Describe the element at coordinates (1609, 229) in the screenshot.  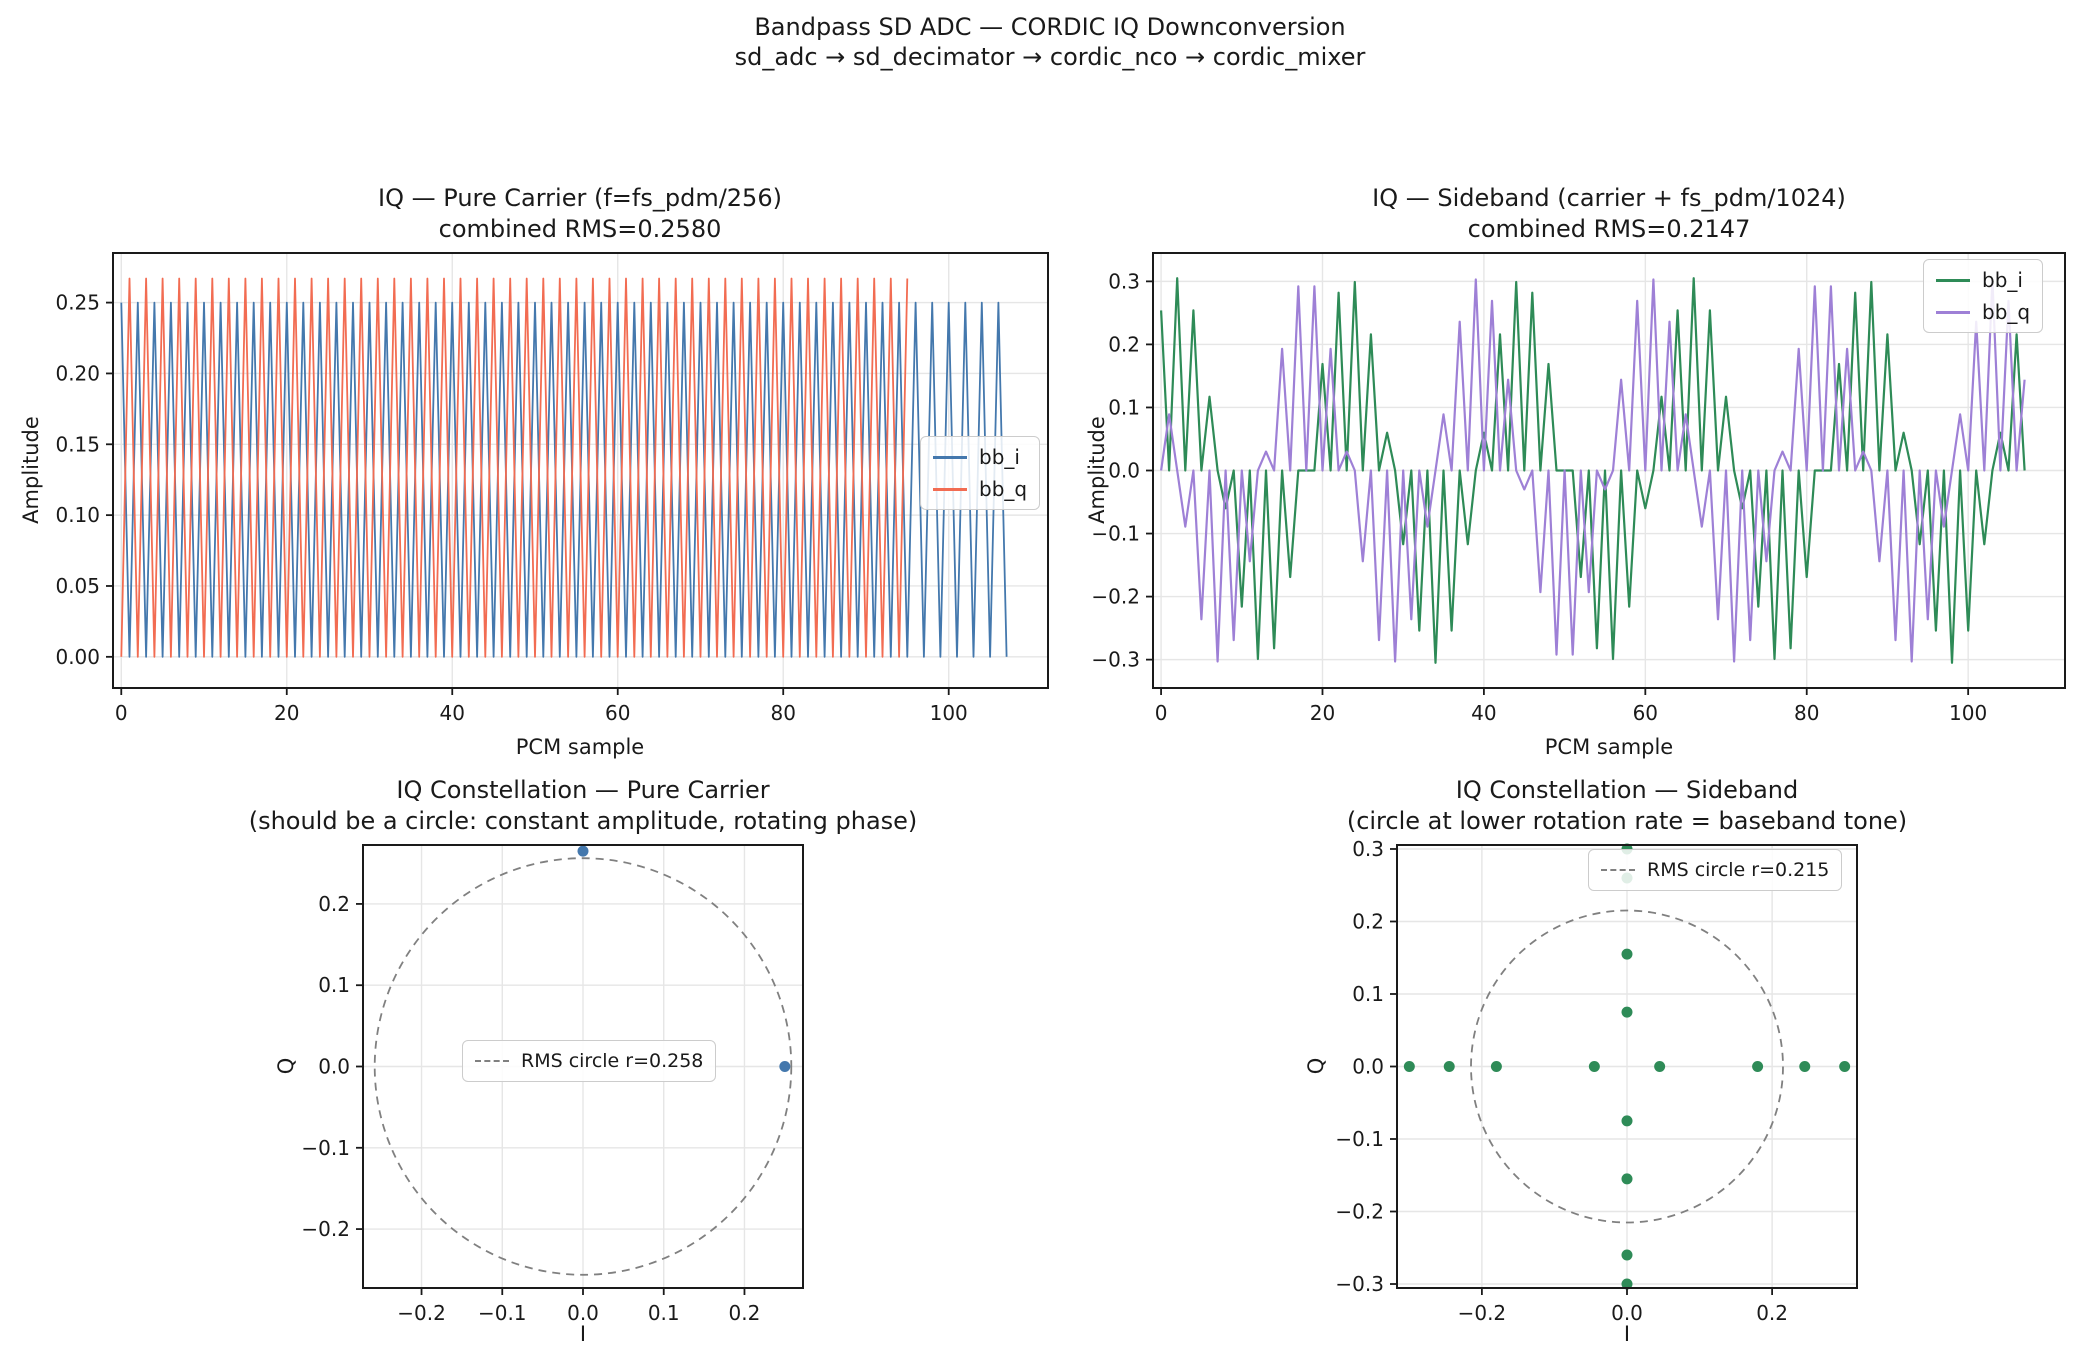
I see `panel-title-line2: combined RMS=0.2147` at that location.